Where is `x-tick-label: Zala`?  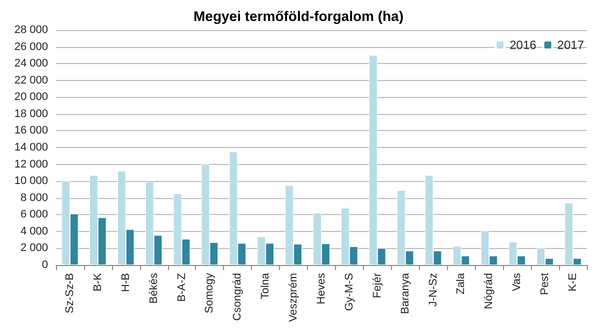
x-tick-label: Zala is located at coordinates (461, 283).